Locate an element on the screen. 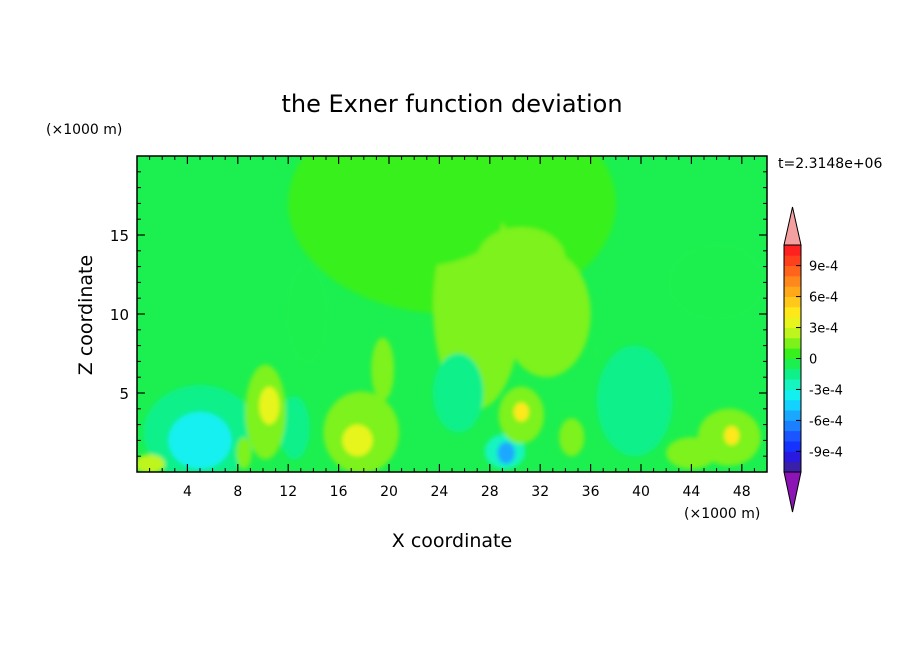 Image resolution: width=904 pixels, height=654 pixels. x-tick-label: 4 is located at coordinates (187, 492).